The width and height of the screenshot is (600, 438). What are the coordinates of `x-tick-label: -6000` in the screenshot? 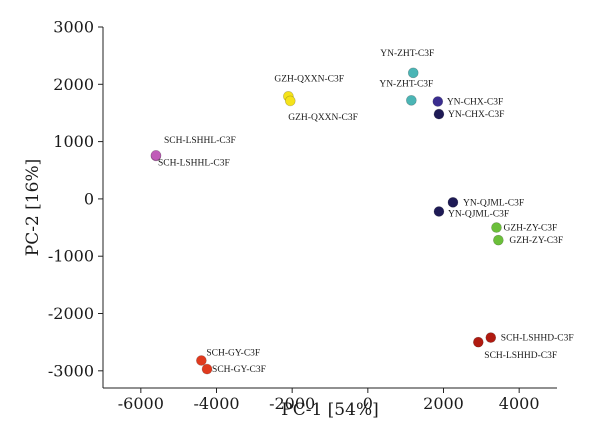 It's located at (141, 403).